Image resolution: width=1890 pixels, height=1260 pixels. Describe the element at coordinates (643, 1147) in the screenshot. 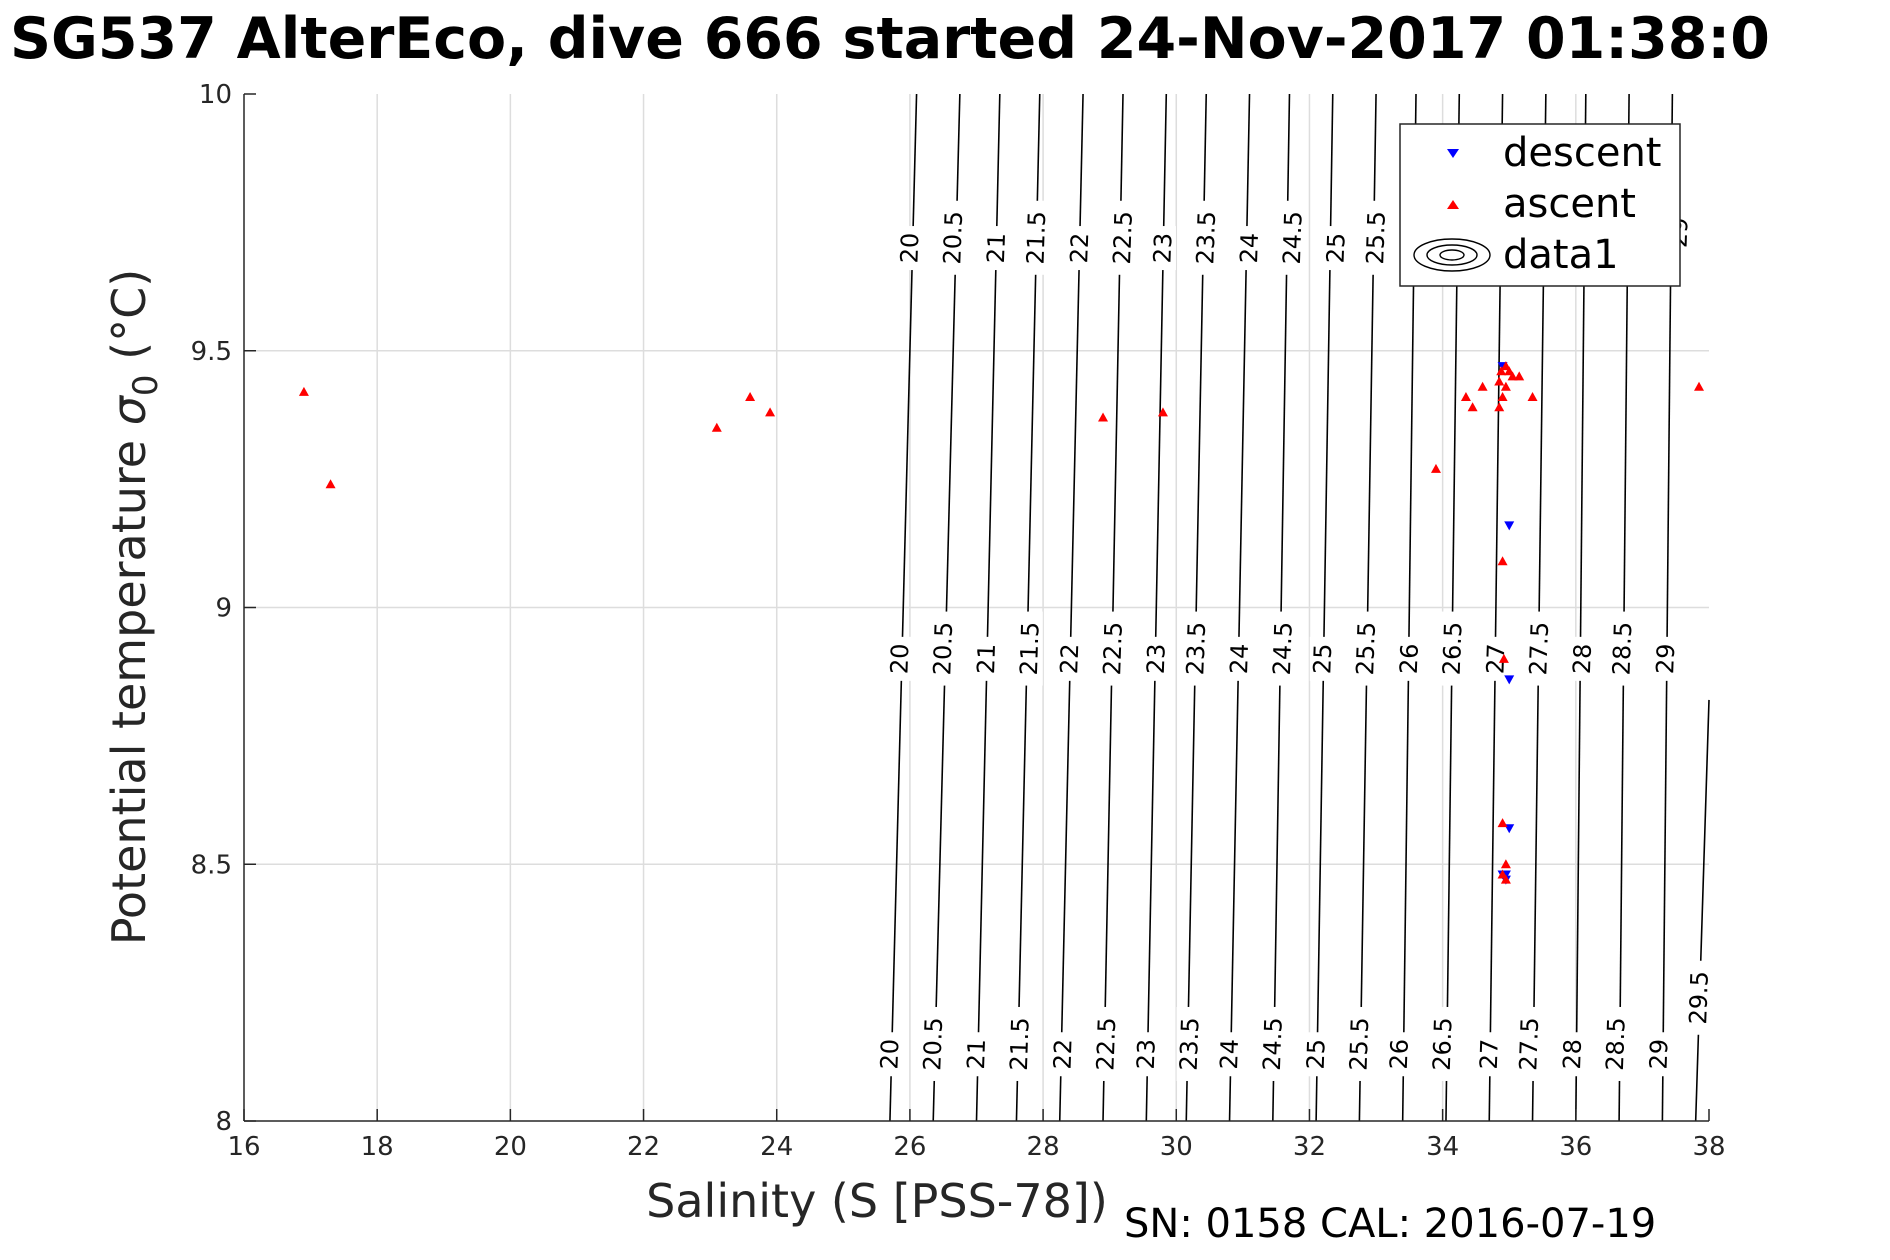

I see `x-tick-label: 22` at that location.